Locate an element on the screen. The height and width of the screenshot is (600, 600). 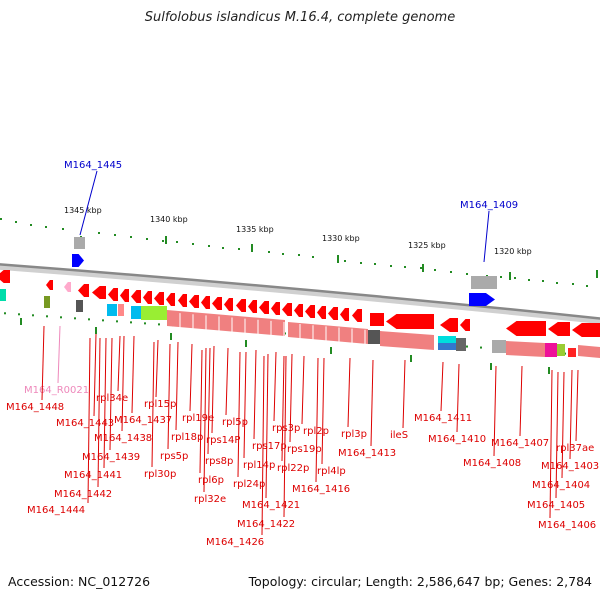
scale-tick-label: 1345 kbp is located at coordinates (83, 210).